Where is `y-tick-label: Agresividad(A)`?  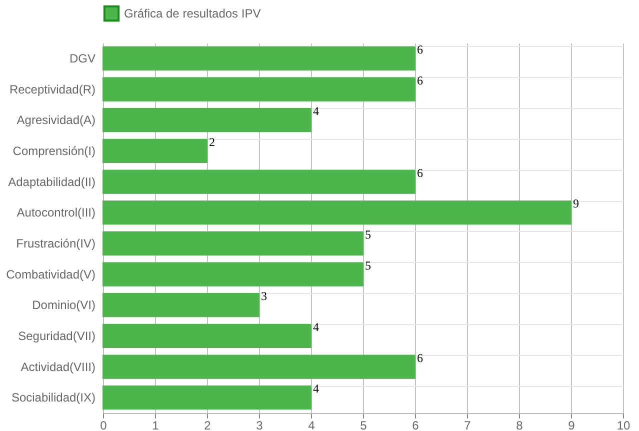
y-tick-label: Agresividad(A) is located at coordinates (56, 120).